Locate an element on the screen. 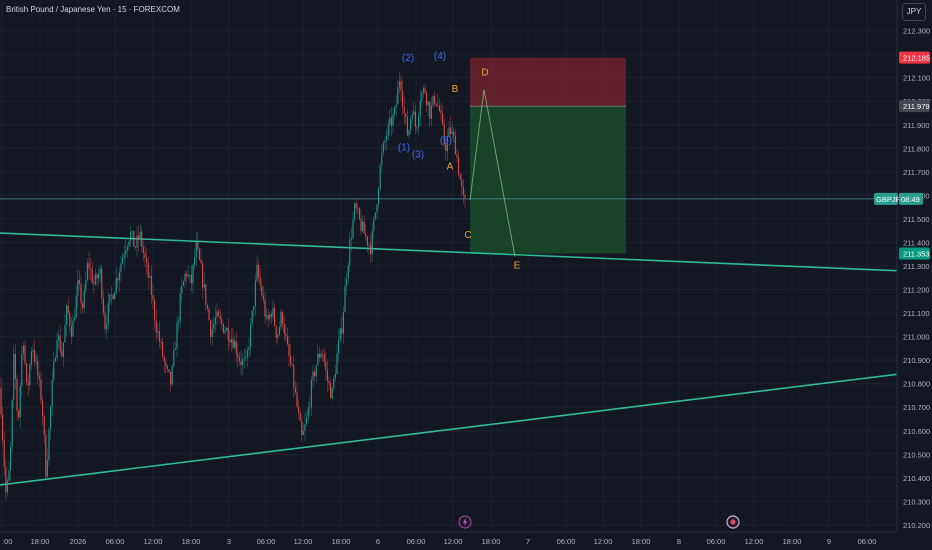  countdown-tag is located at coordinates (911, 198).